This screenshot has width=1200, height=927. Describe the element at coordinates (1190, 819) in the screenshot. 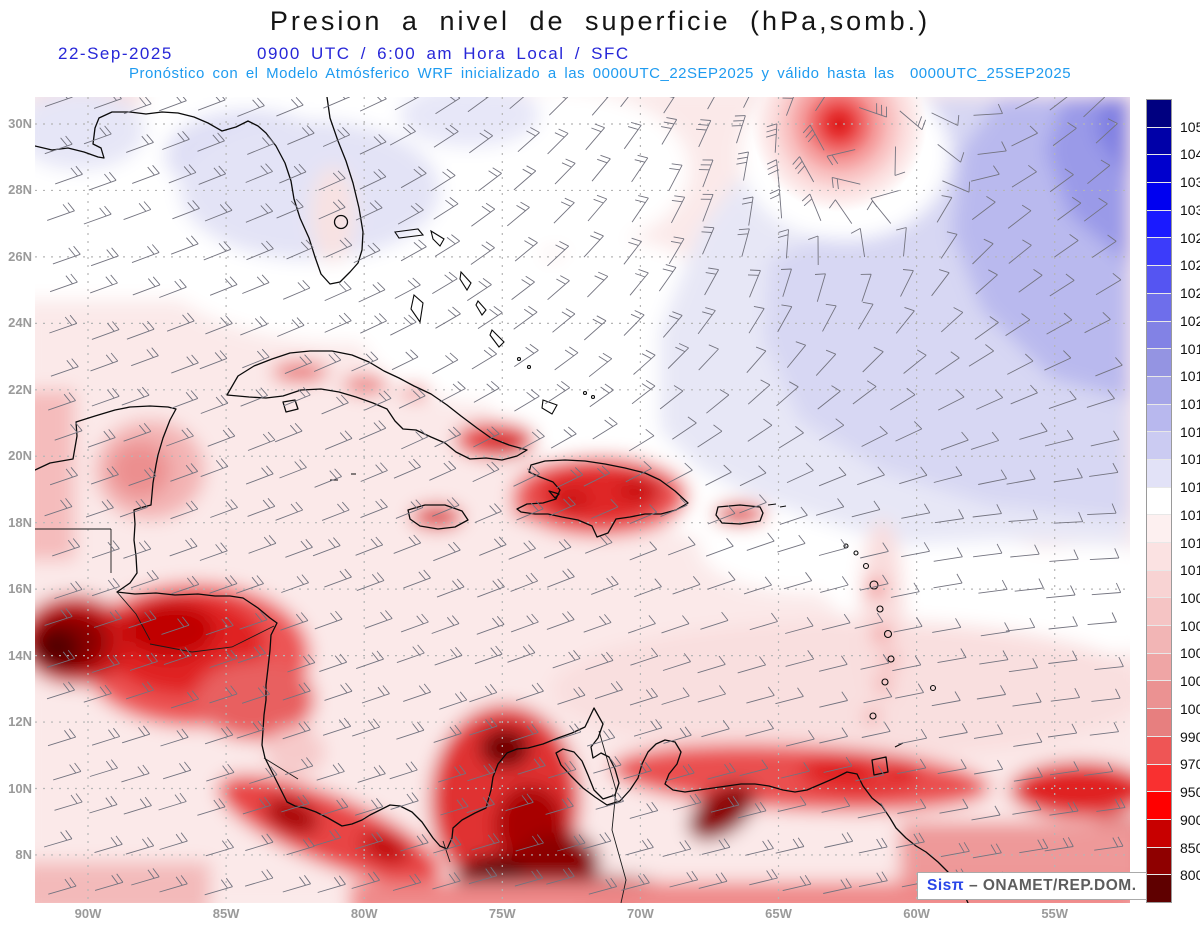

I see `colorbar-label: 900` at that location.